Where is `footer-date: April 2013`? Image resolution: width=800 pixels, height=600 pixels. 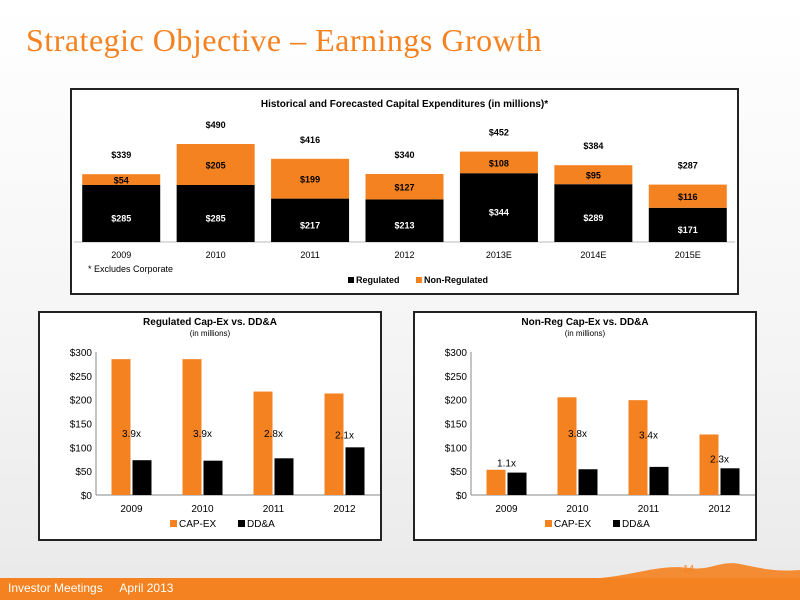 footer-date: April 2013 is located at coordinates (146, 588).